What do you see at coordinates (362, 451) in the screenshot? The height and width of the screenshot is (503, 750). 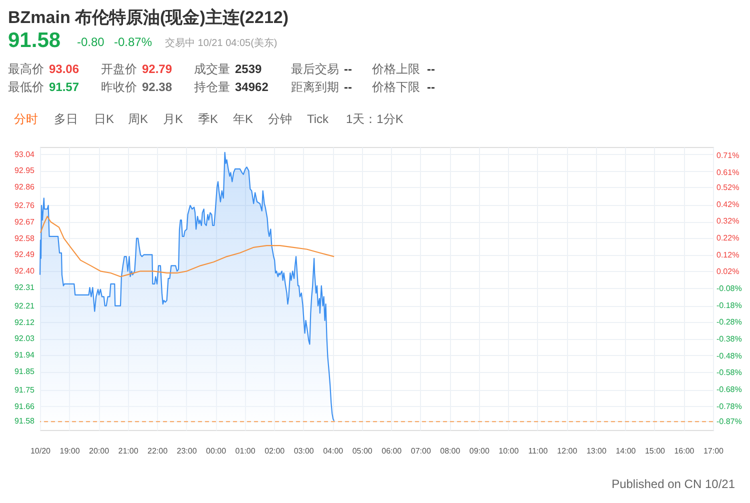 I see `x-tick-label: 05:00` at bounding box center [362, 451].